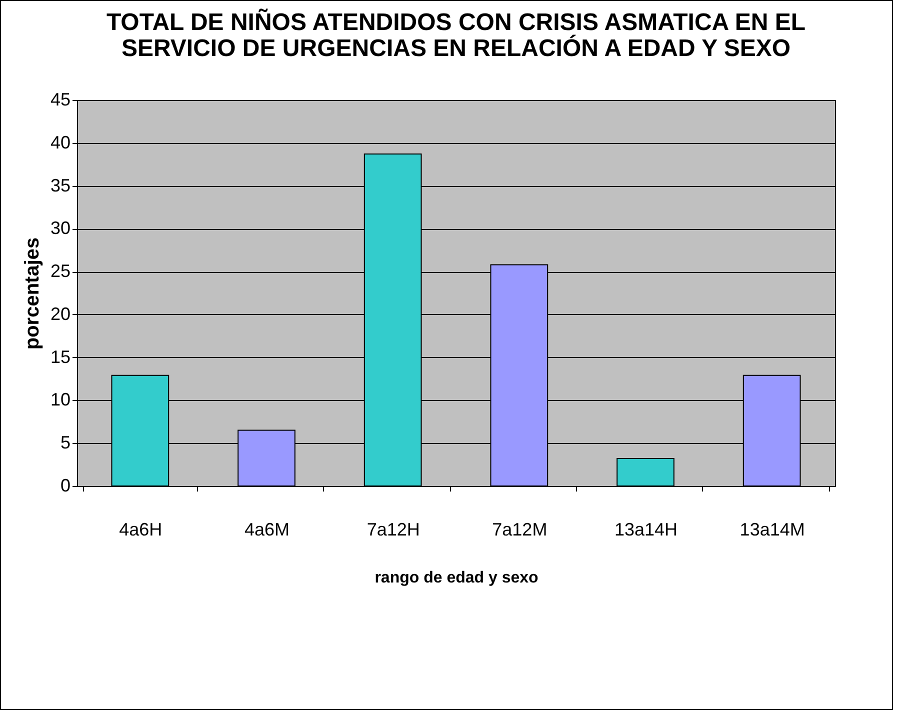 The image size is (915, 719). What do you see at coordinates (456, 578) in the screenshot?
I see `x-axis-title: rango de edad y sexo` at bounding box center [456, 578].